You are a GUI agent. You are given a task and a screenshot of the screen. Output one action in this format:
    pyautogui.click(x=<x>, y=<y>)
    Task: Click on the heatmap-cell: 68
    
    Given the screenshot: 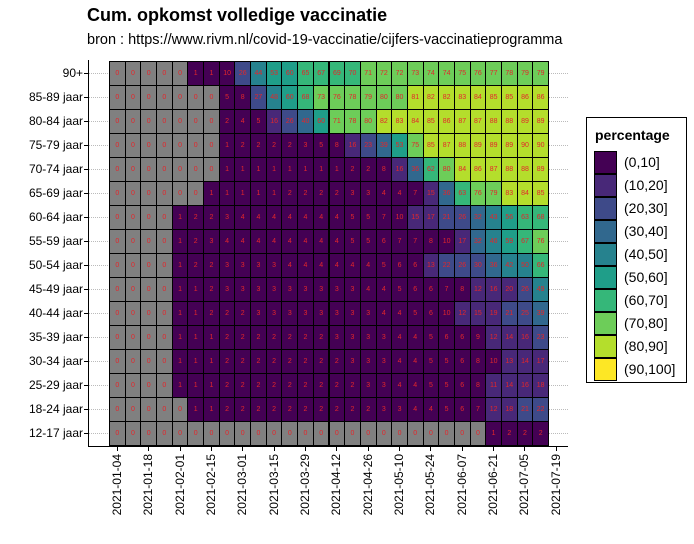 What is the action you would take?
    pyautogui.click(x=540, y=217)
    